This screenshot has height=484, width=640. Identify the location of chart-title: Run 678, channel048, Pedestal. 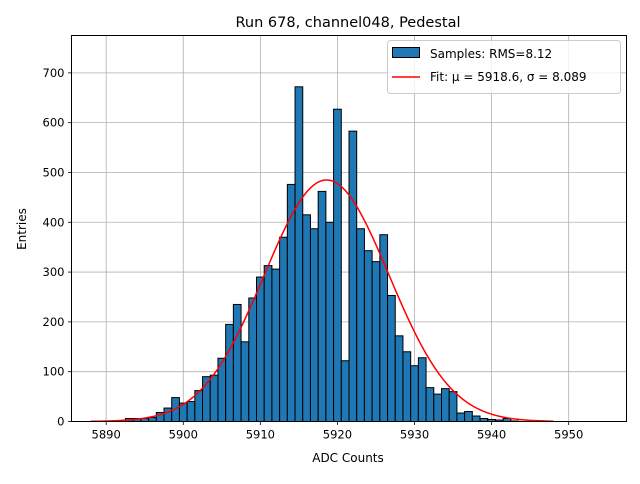
(347, 23).